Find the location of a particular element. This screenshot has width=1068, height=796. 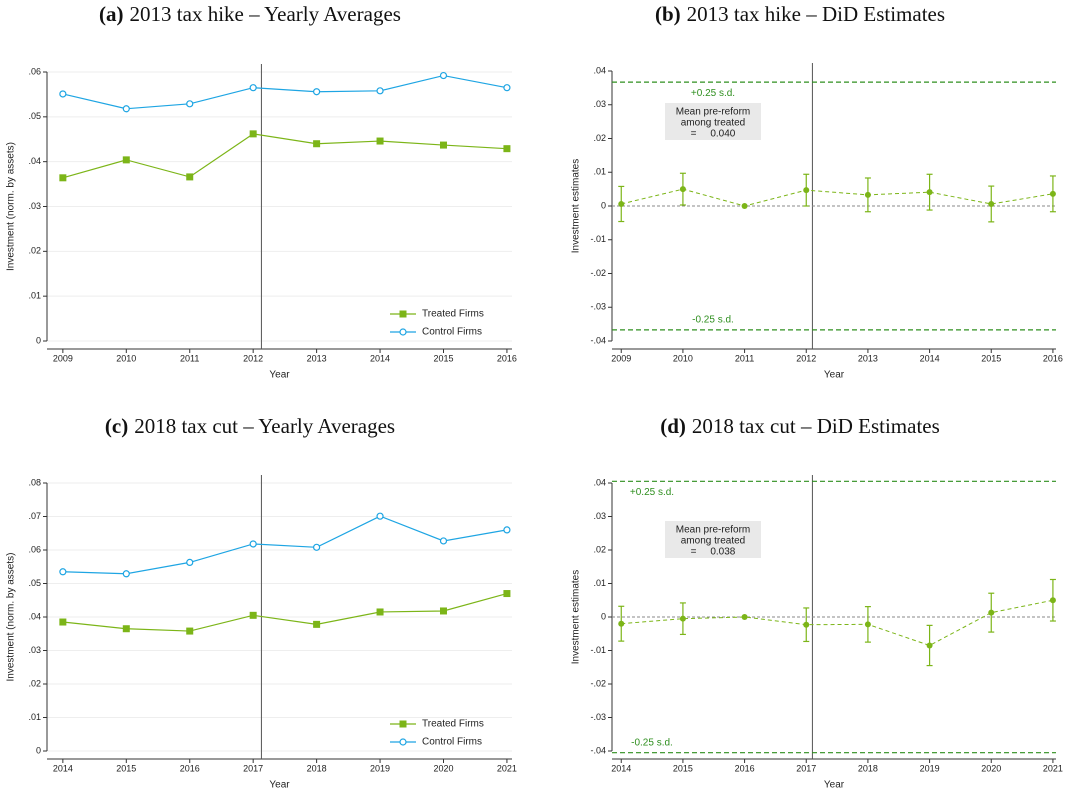

annotation-text: Mean pre-reform is located at coordinates (713, 112).